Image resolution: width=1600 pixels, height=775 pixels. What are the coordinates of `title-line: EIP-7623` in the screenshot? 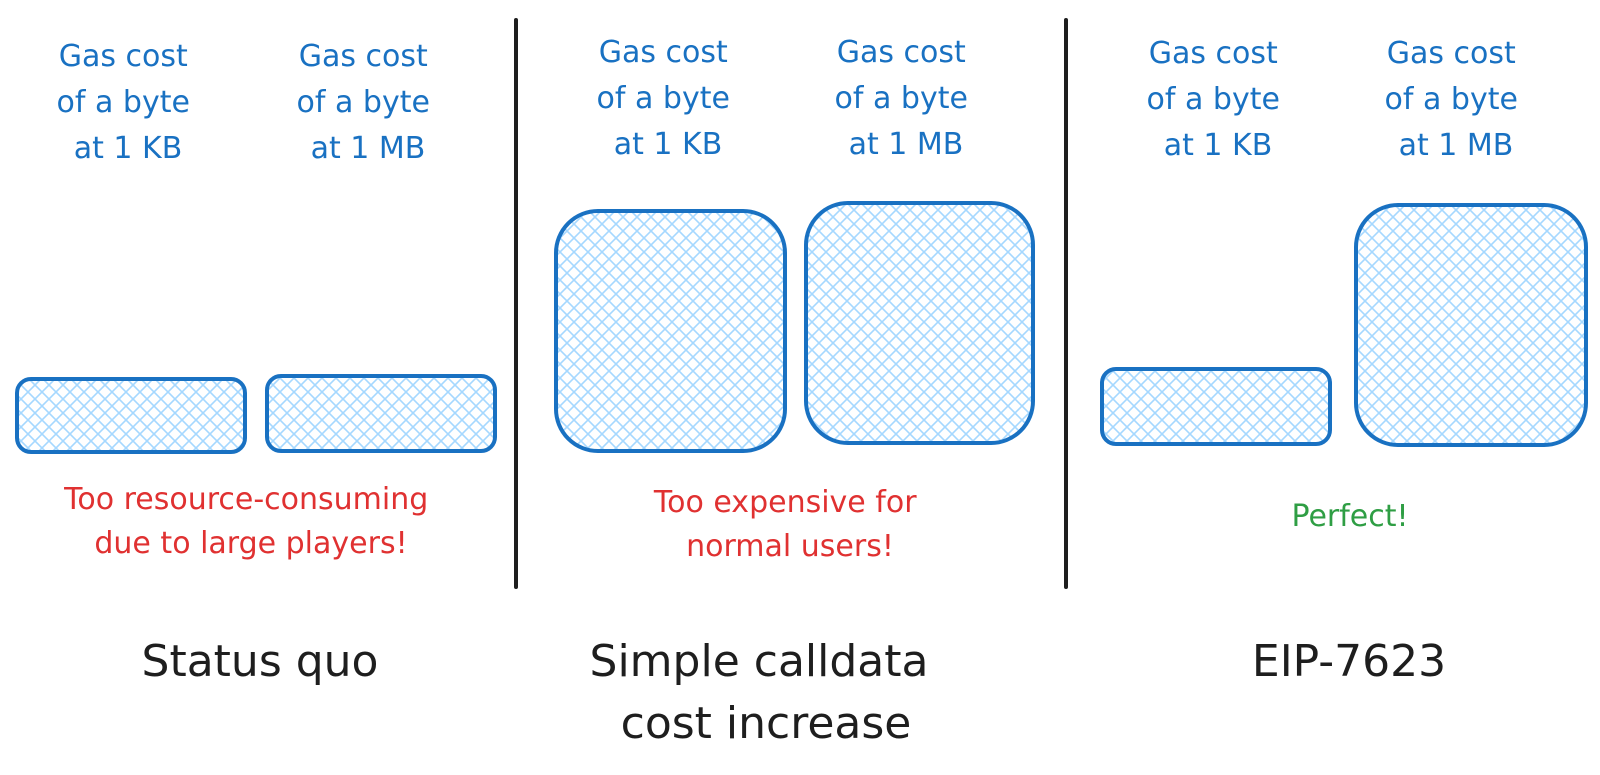 It's located at (1349, 661).